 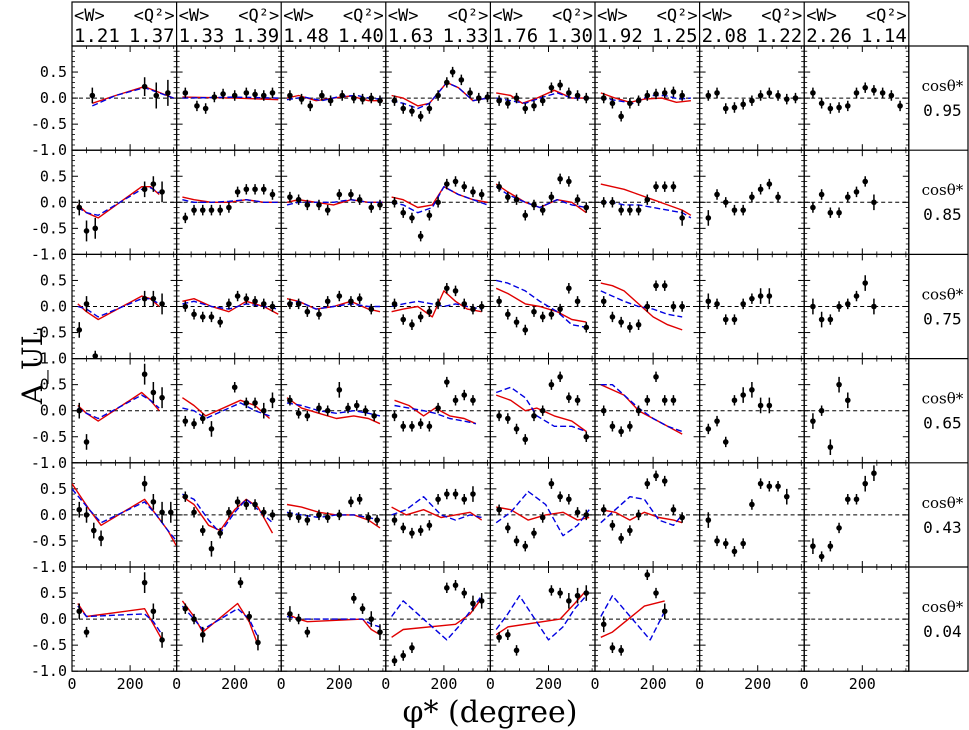 What do you see at coordinates (943, 190) in the screenshot?
I see `row-label-prefix: cosθ*` at bounding box center [943, 190].